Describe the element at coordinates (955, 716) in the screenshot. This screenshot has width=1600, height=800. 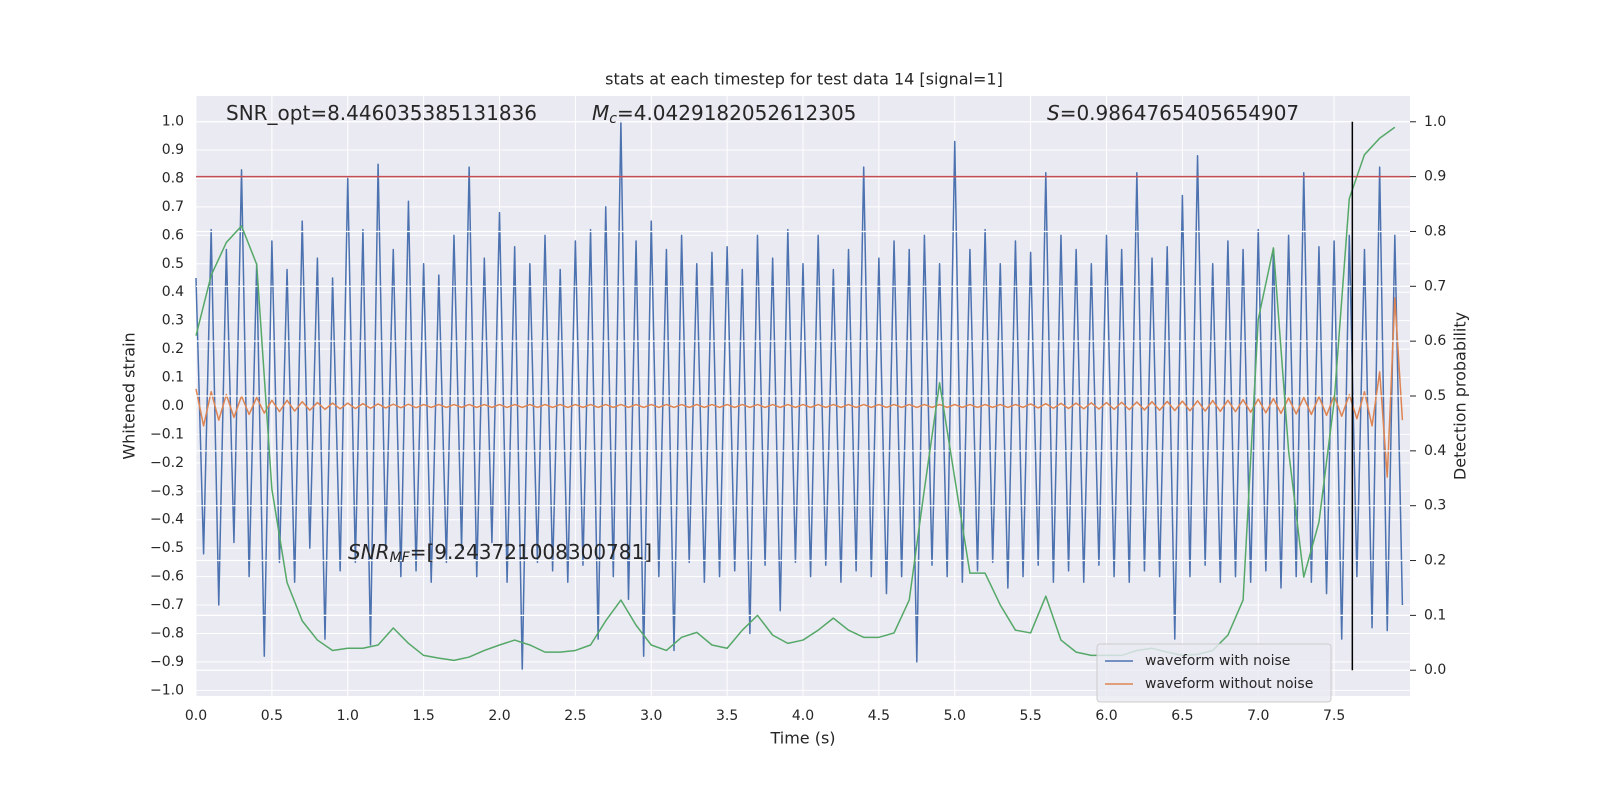
I see `x-tick-label: 5.0` at that location.